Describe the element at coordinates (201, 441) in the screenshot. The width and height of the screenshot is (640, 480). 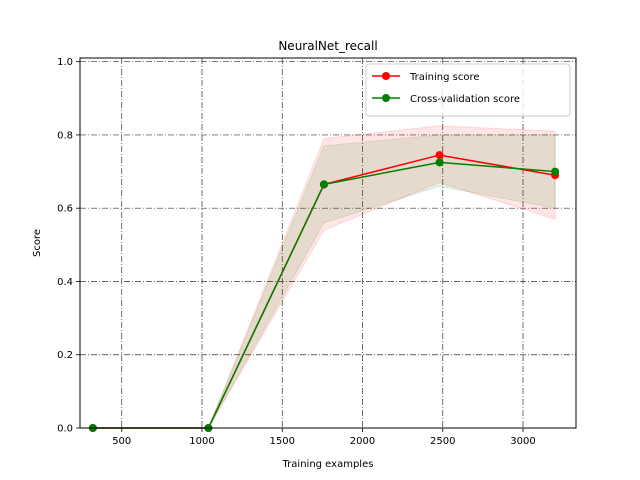
I see `x-tick-label: 1000` at that location.